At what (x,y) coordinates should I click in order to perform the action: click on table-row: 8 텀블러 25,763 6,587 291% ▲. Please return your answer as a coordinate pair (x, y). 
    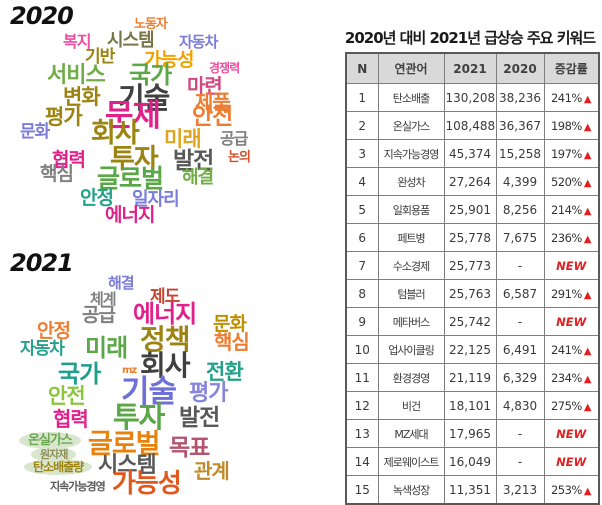
    Looking at the image, I should click on (472, 293).